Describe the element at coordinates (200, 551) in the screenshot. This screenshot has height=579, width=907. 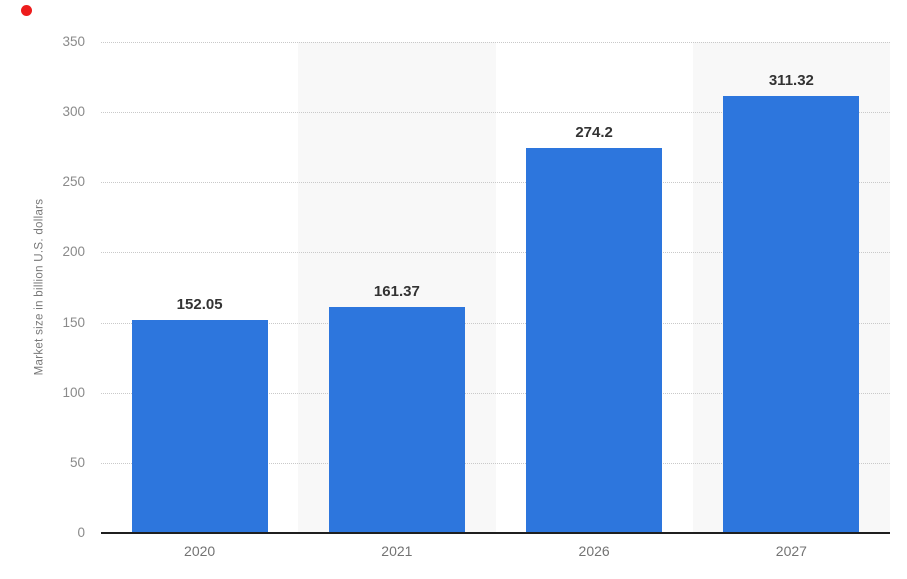
I see `x-tick-label: 2020` at that location.